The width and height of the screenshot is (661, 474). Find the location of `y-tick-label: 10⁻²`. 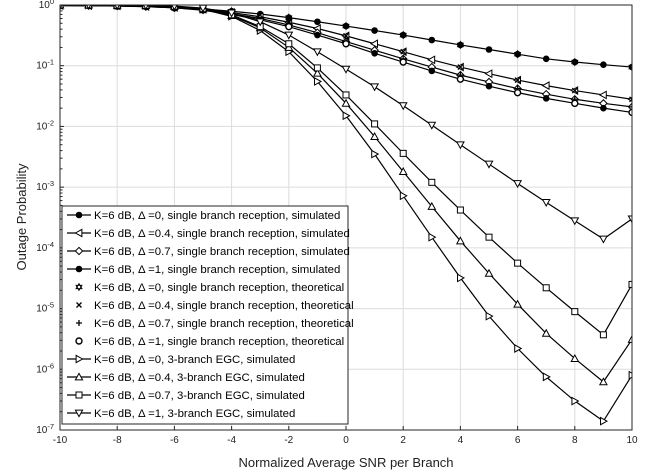

y-tick-label: 10⁻² is located at coordinates (45, 125).